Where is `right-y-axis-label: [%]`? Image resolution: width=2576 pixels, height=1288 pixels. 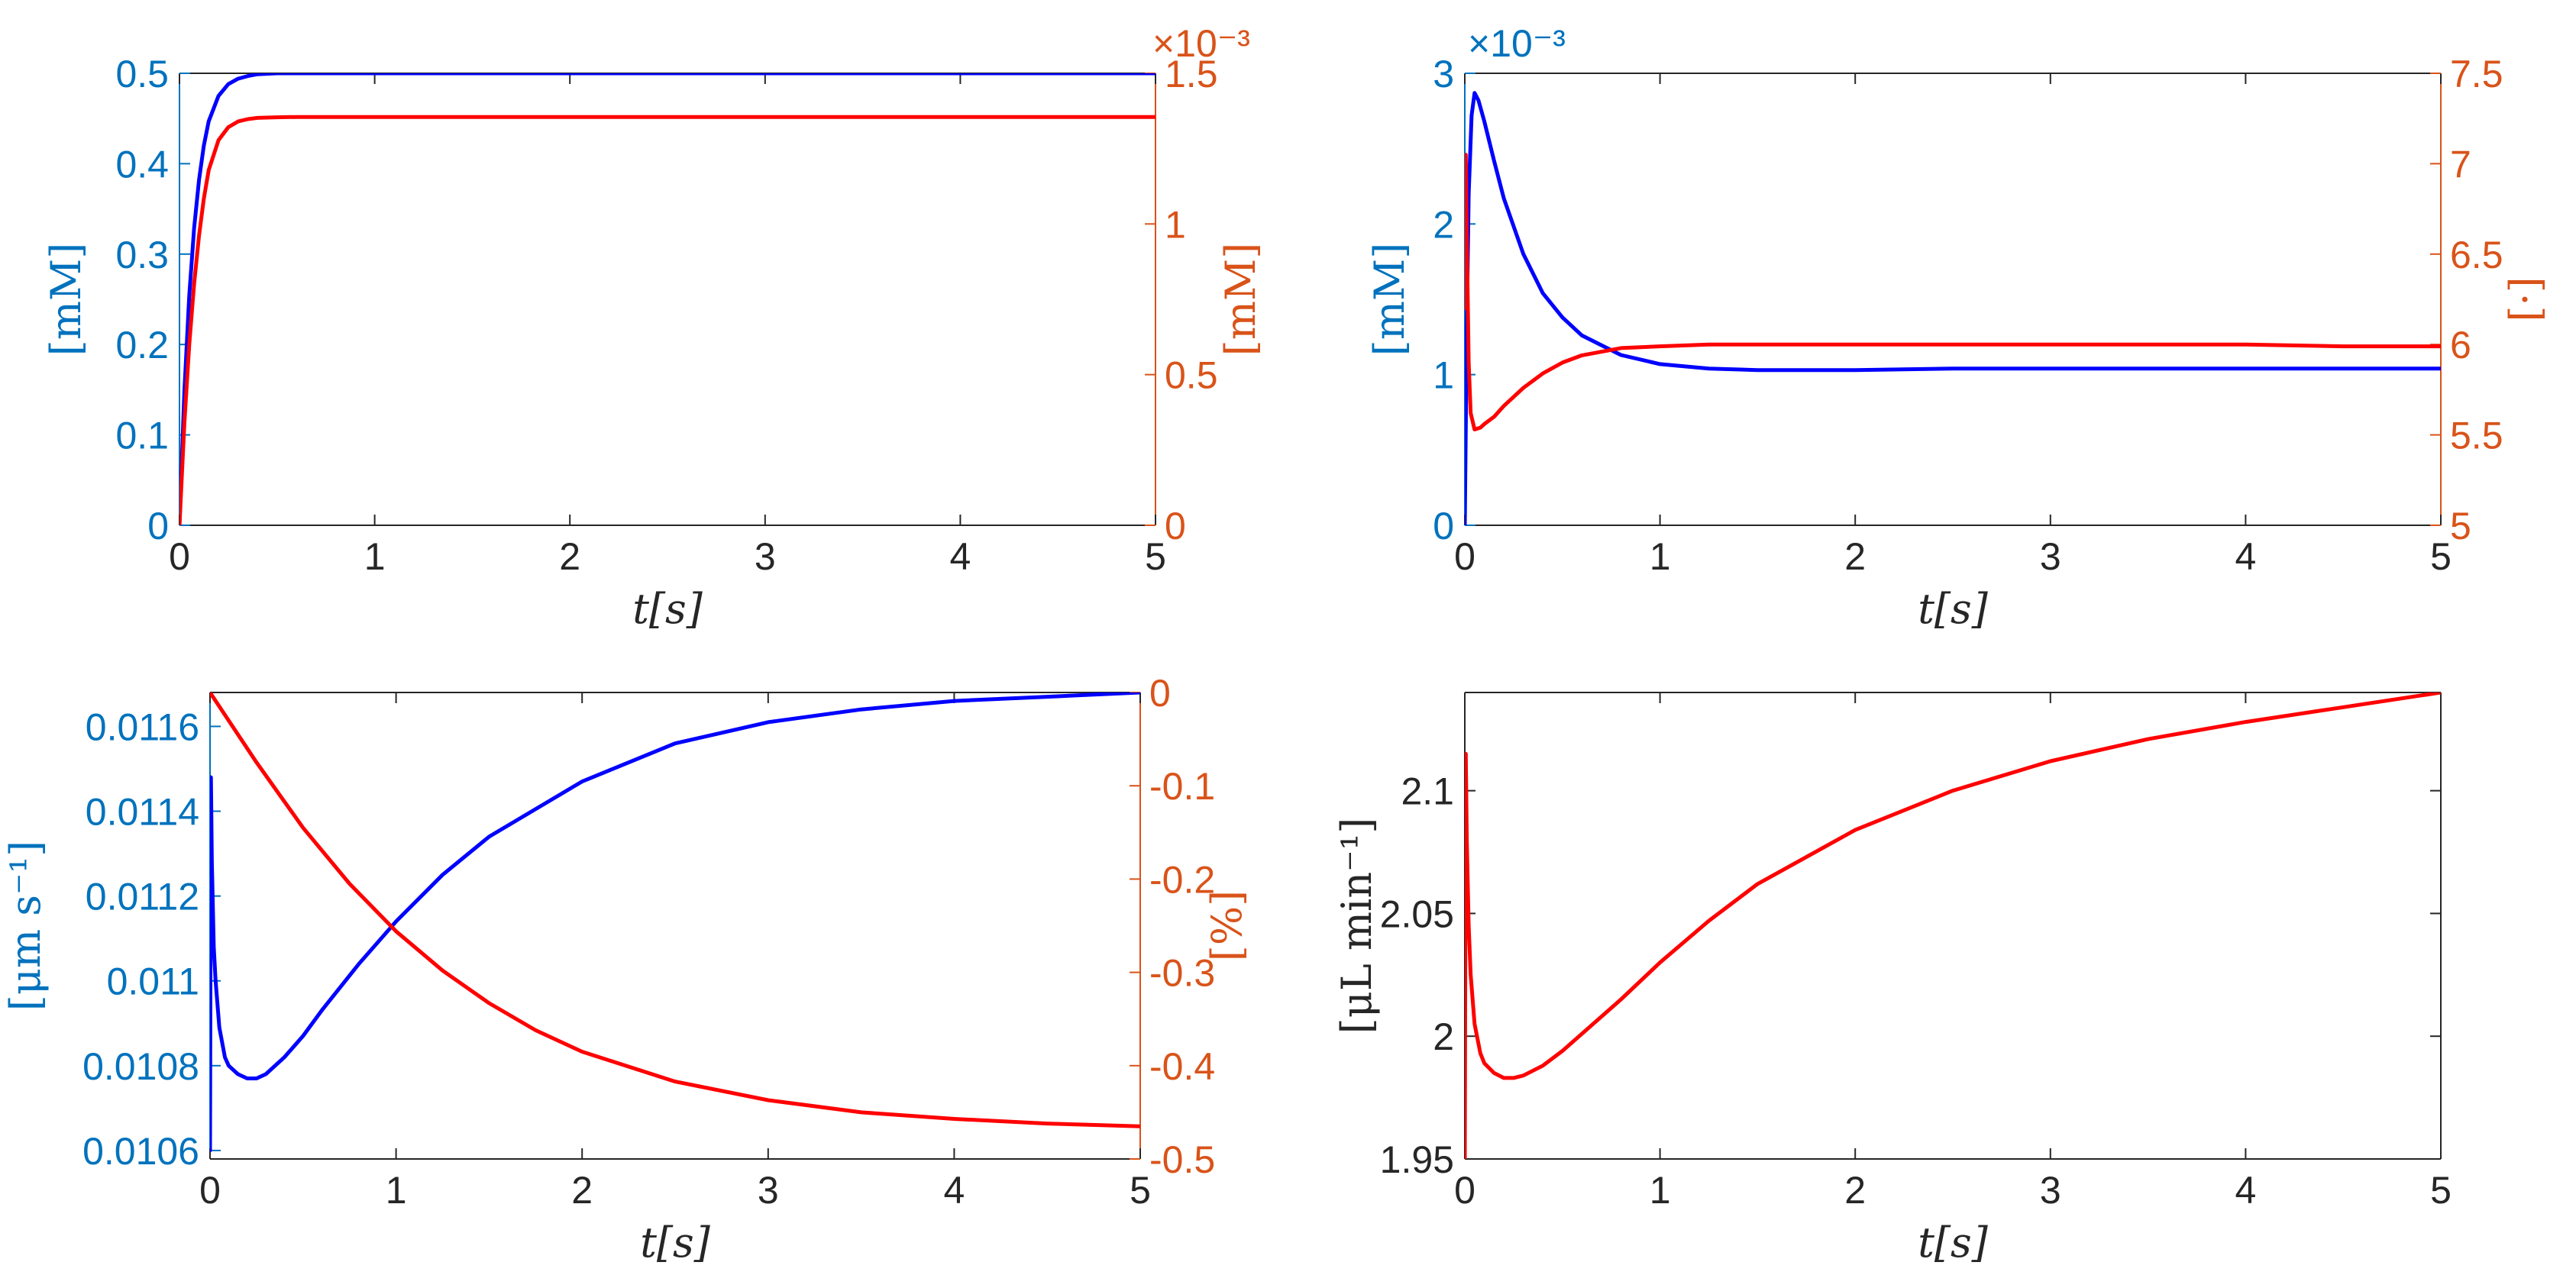 right-y-axis-label: [%] is located at coordinates (1227, 925).